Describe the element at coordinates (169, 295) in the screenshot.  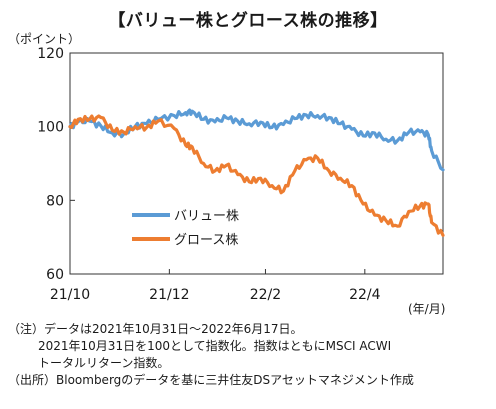
I see `x-tick-label: 21/12` at that location.